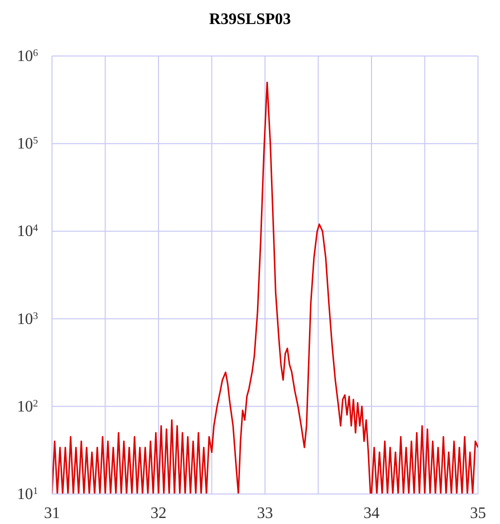 This screenshot has height=524, width=500. Describe the element at coordinates (27, 494) in the screenshot. I see `y-tick-label: 10$^{1}$` at that location.